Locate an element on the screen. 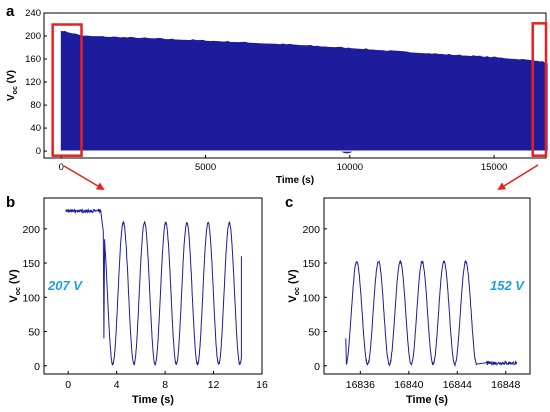  x-tick-label-b: 0 is located at coordinates (68, 385).